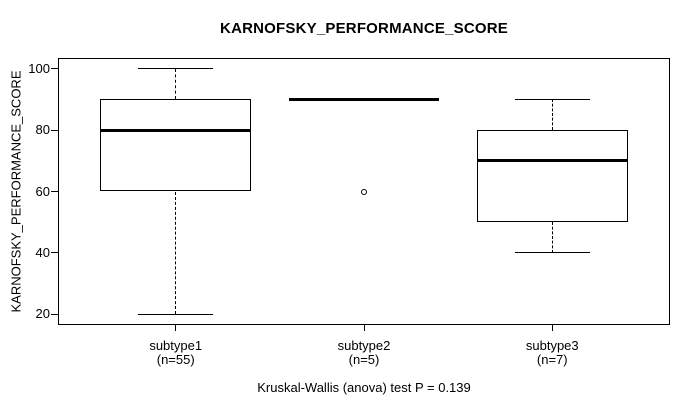 The width and height of the screenshot is (700, 400). I want to click on chart-title: KARNOFSKY_PERFORMANCE_SCORE, so click(364, 28).